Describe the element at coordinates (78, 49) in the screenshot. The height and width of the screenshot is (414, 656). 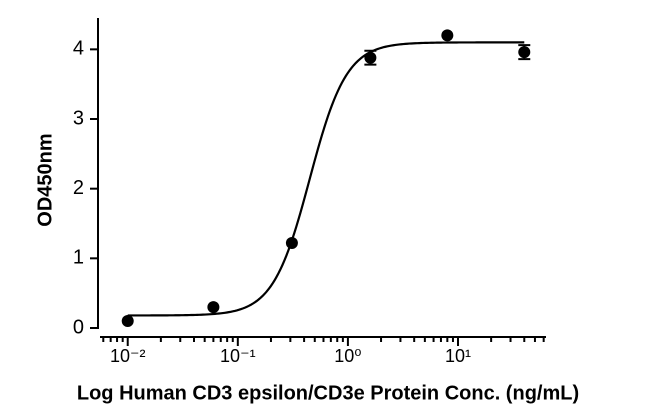
I see `y-tick-label: 4` at that location.